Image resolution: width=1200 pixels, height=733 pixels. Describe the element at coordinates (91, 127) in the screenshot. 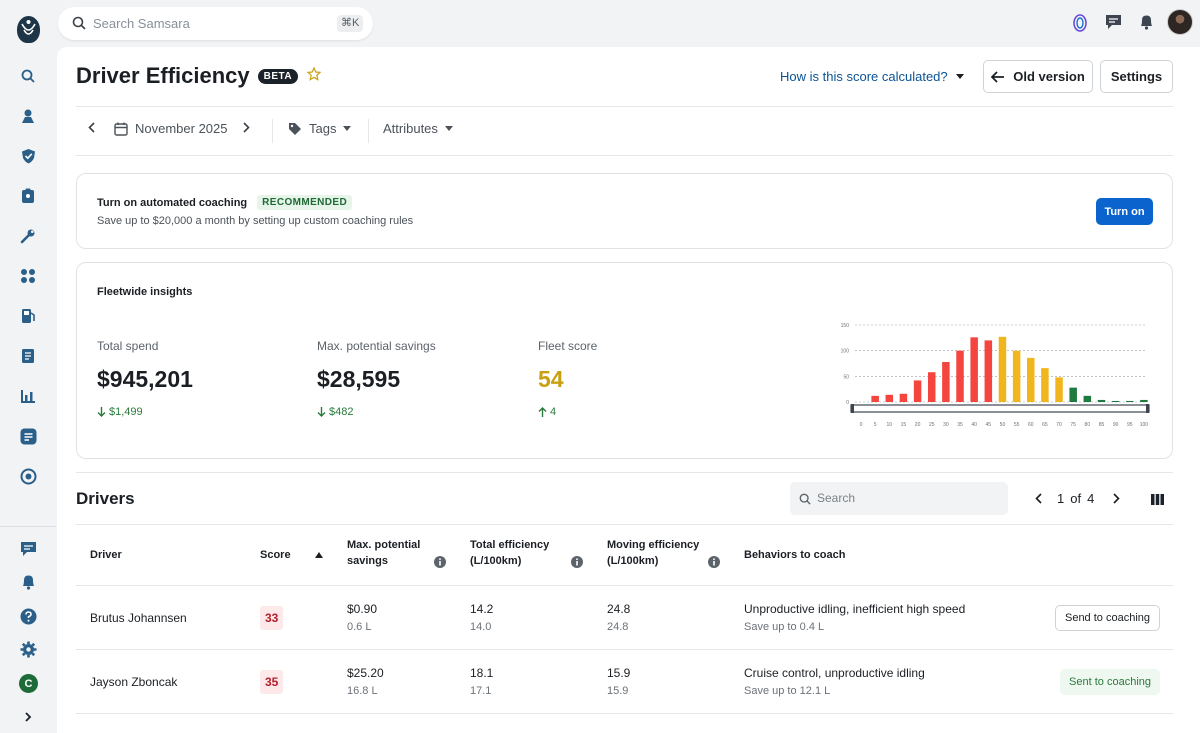

I see `prev-month-chevron-icon` at that location.